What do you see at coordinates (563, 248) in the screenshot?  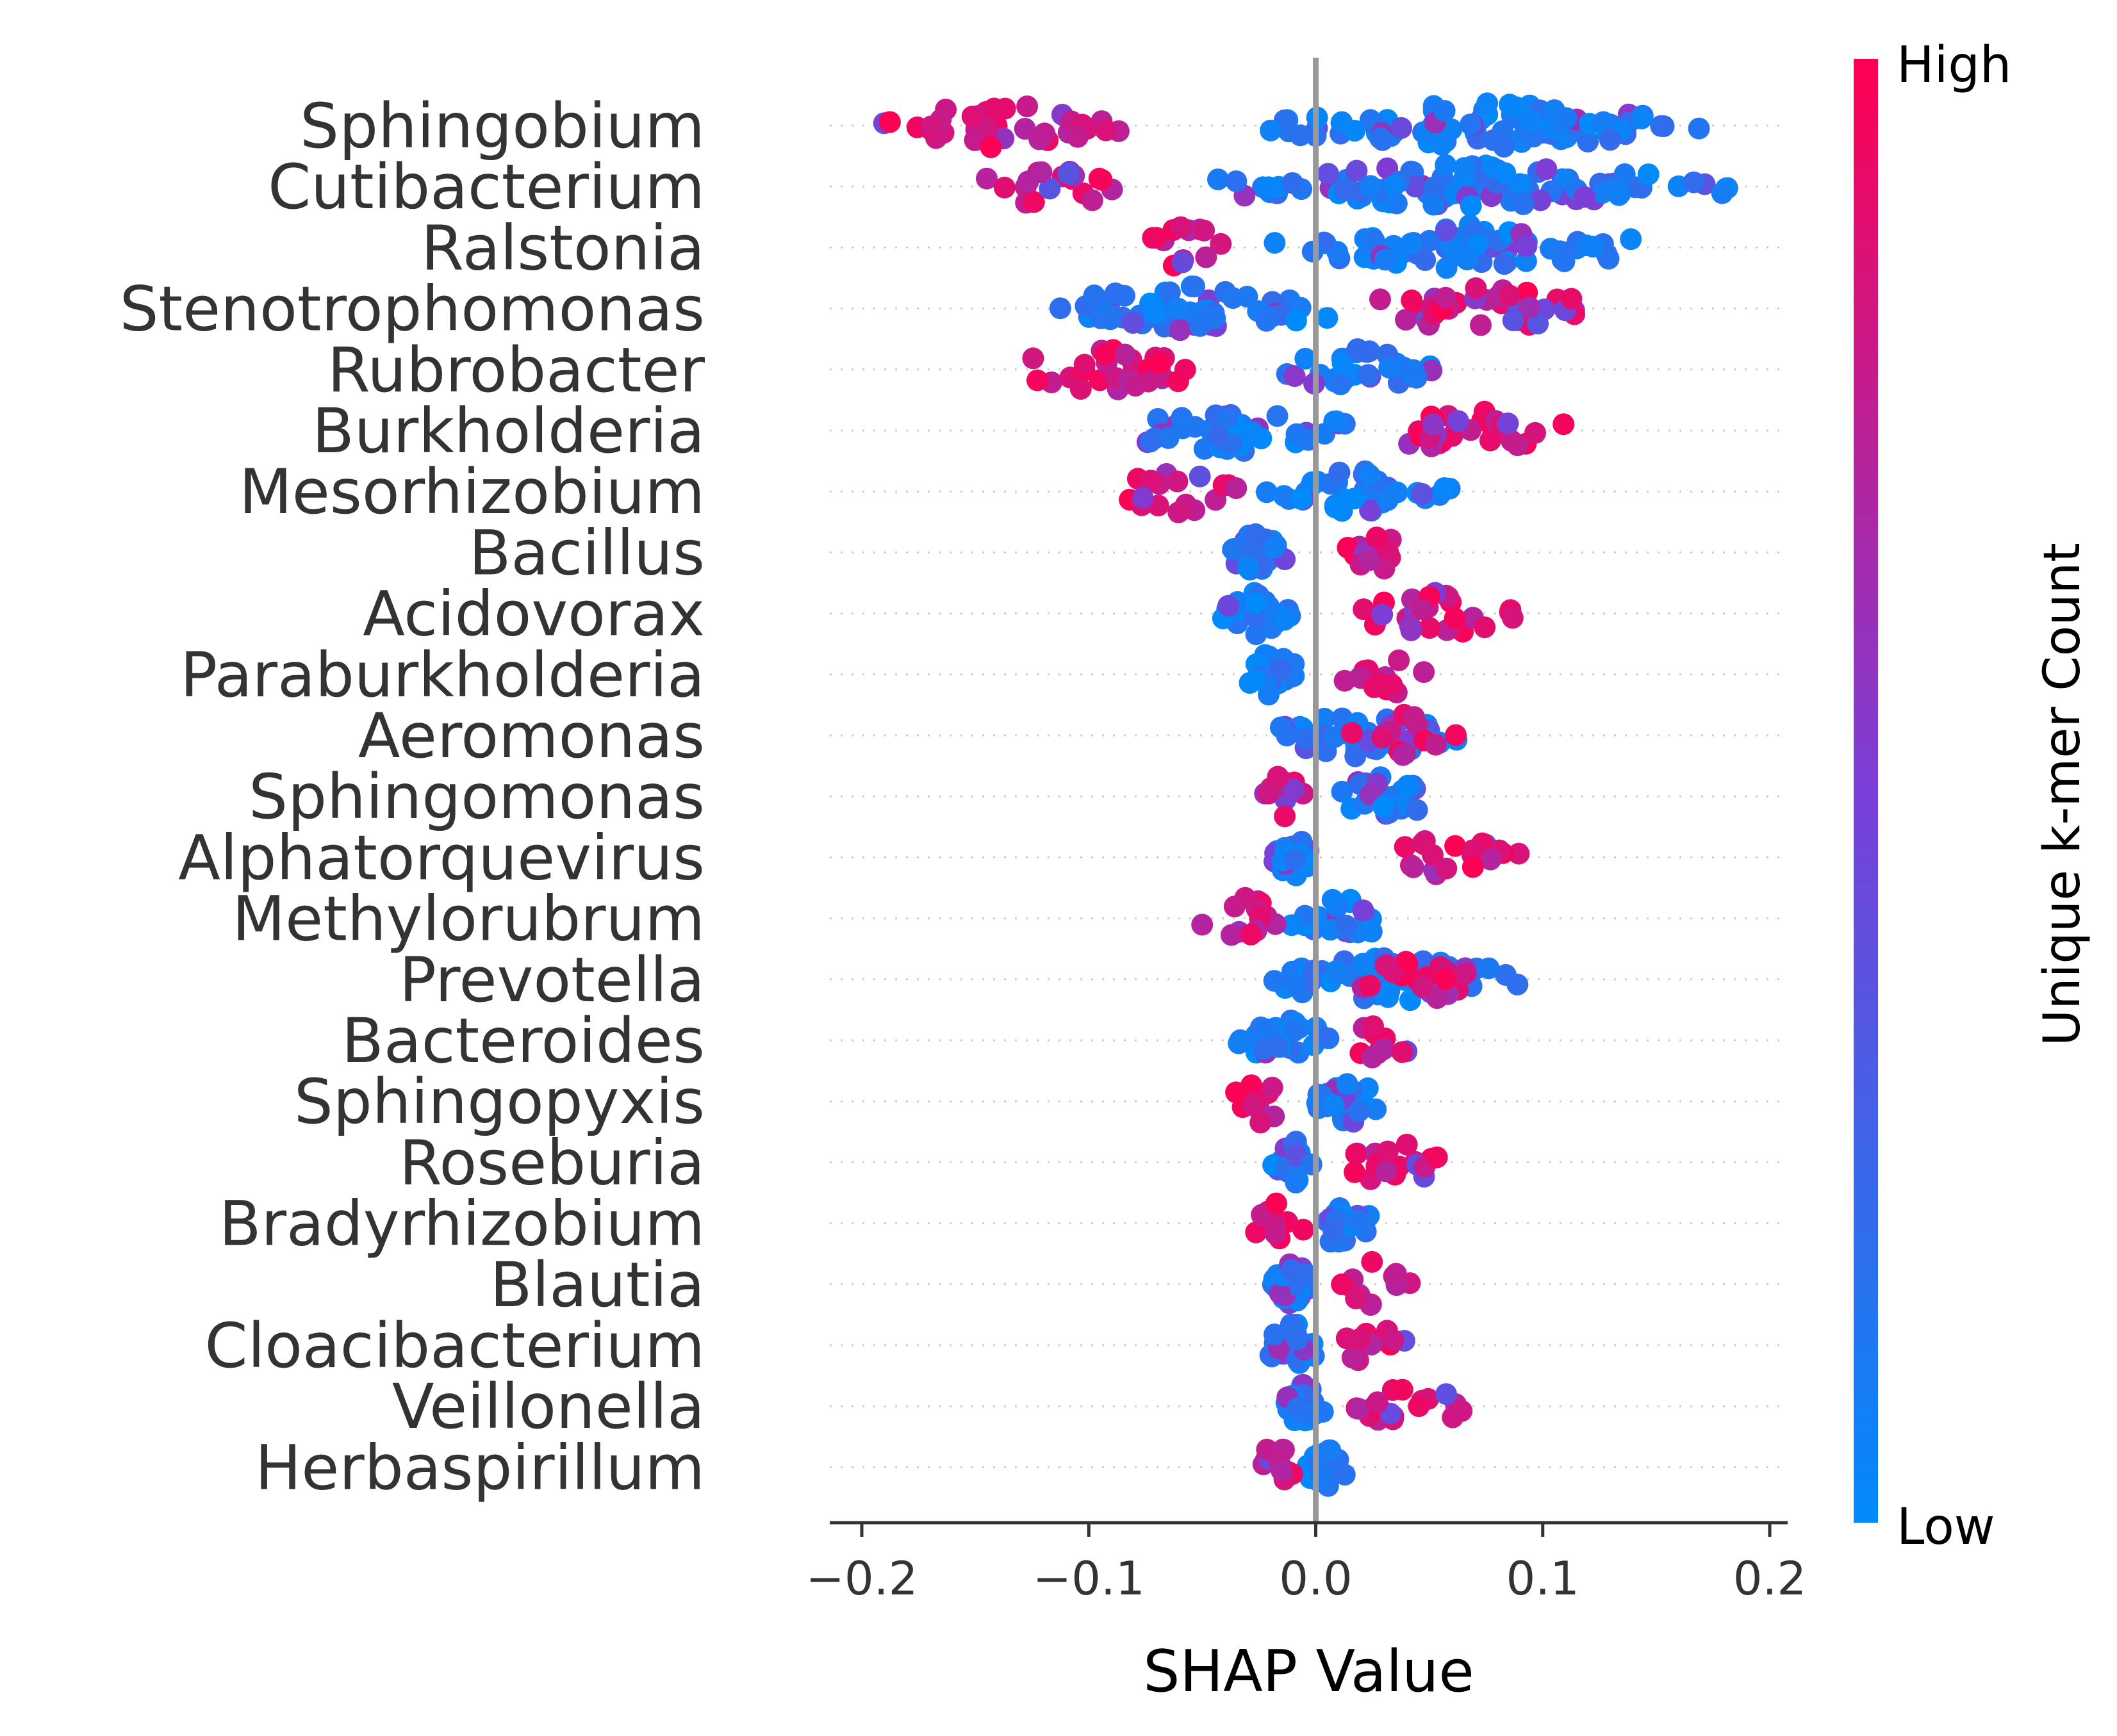 I see `feature-label: Ralstonia` at bounding box center [563, 248].